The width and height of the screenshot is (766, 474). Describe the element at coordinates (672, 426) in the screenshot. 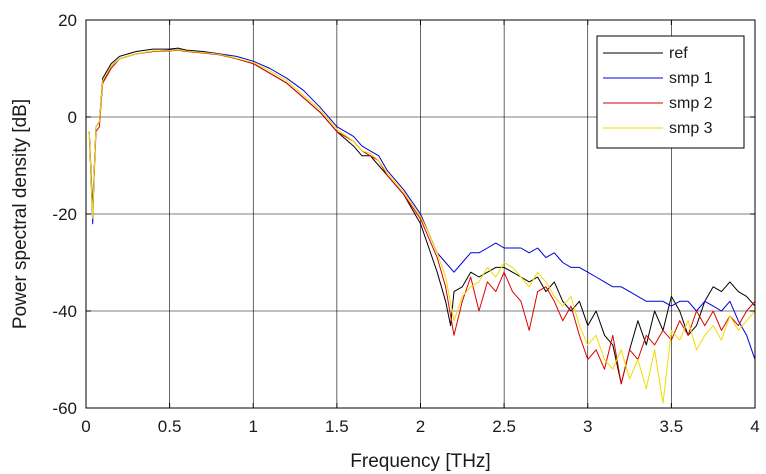

I see `x-tick-label: 3.5` at that location.